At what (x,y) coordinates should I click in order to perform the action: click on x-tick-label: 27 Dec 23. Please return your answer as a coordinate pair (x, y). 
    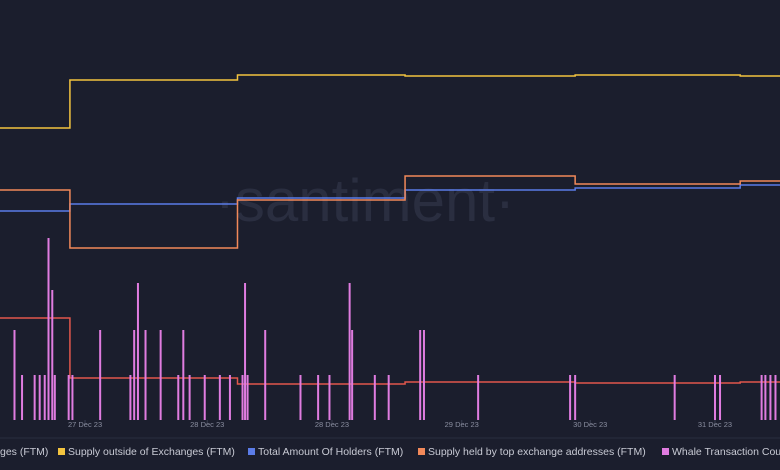
    Looking at the image, I should click on (85, 424).